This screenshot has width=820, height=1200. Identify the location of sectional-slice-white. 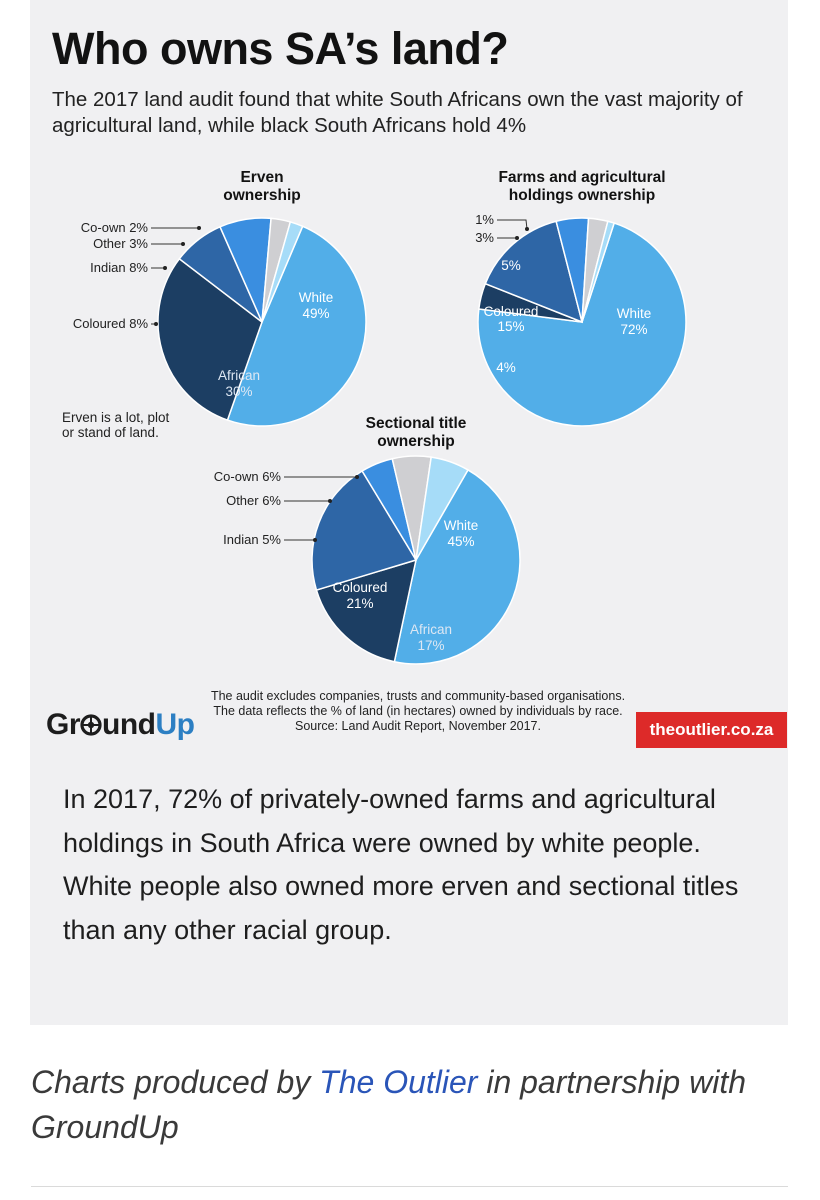
(457, 566).